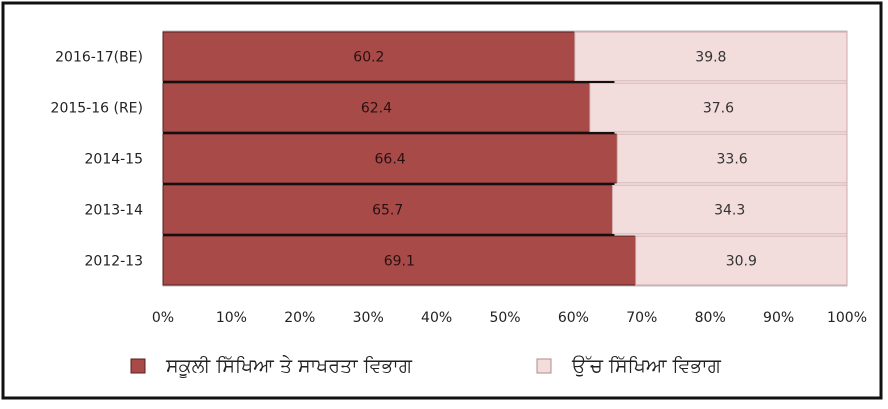 Image resolution: width=888 pixels, height=409 pixels. What do you see at coordinates (289, 367) in the screenshot?
I see `legend-label: ਸਕੂਲੀ ਸਿੱਖਿਆ ਤੇ ਸਾਖਰਤਾ ਵਿਭਾਗ` at bounding box center [289, 367].